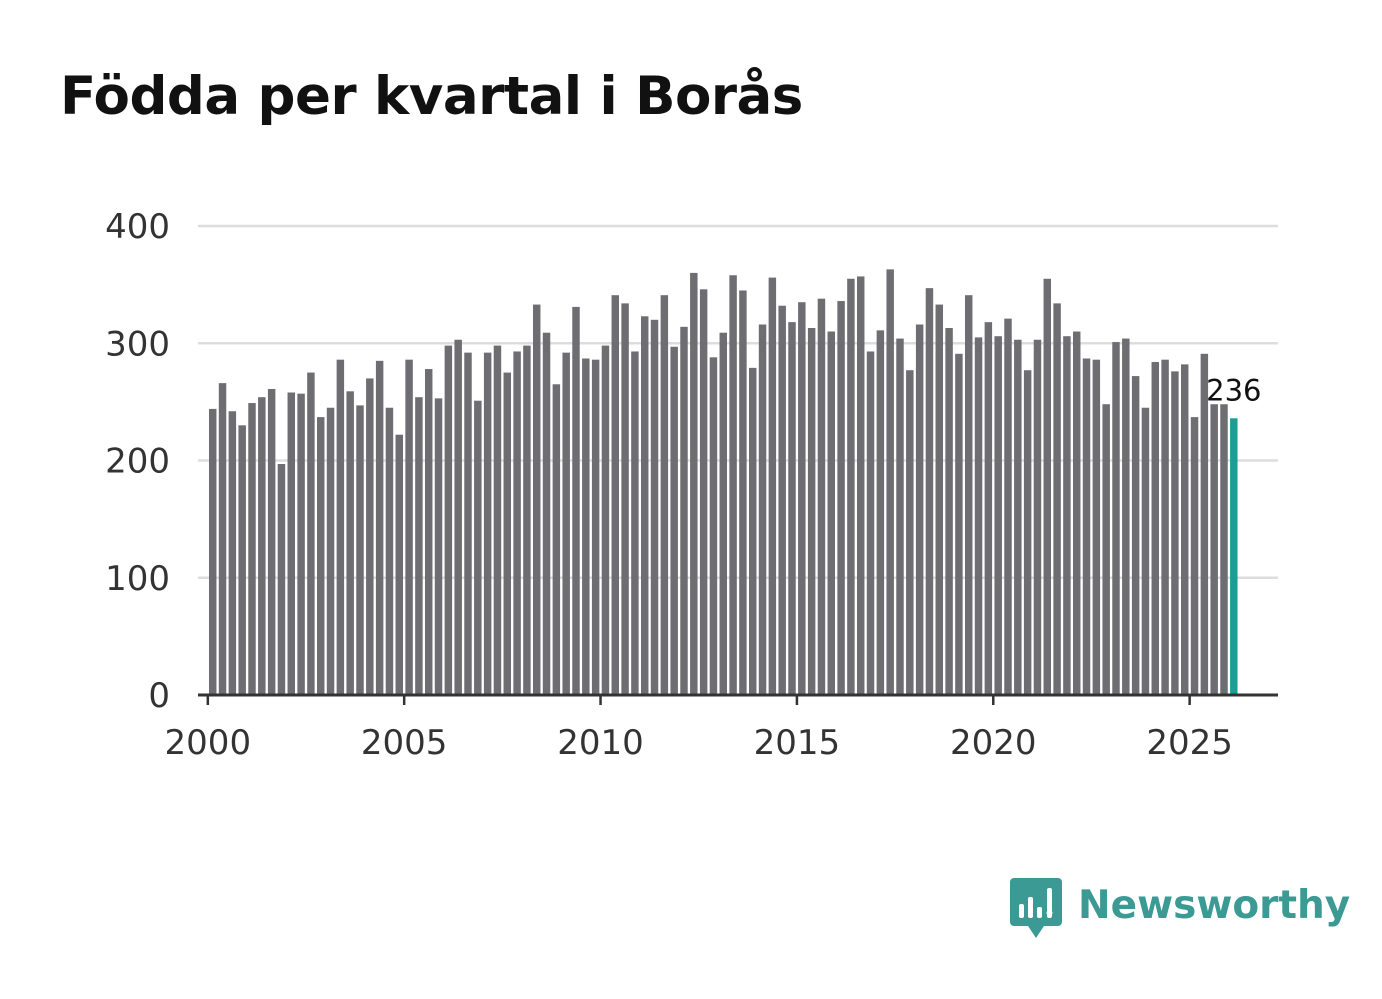  Describe the element at coordinates (1234, 556) in the screenshot. I see `highlighted-bar` at that location.